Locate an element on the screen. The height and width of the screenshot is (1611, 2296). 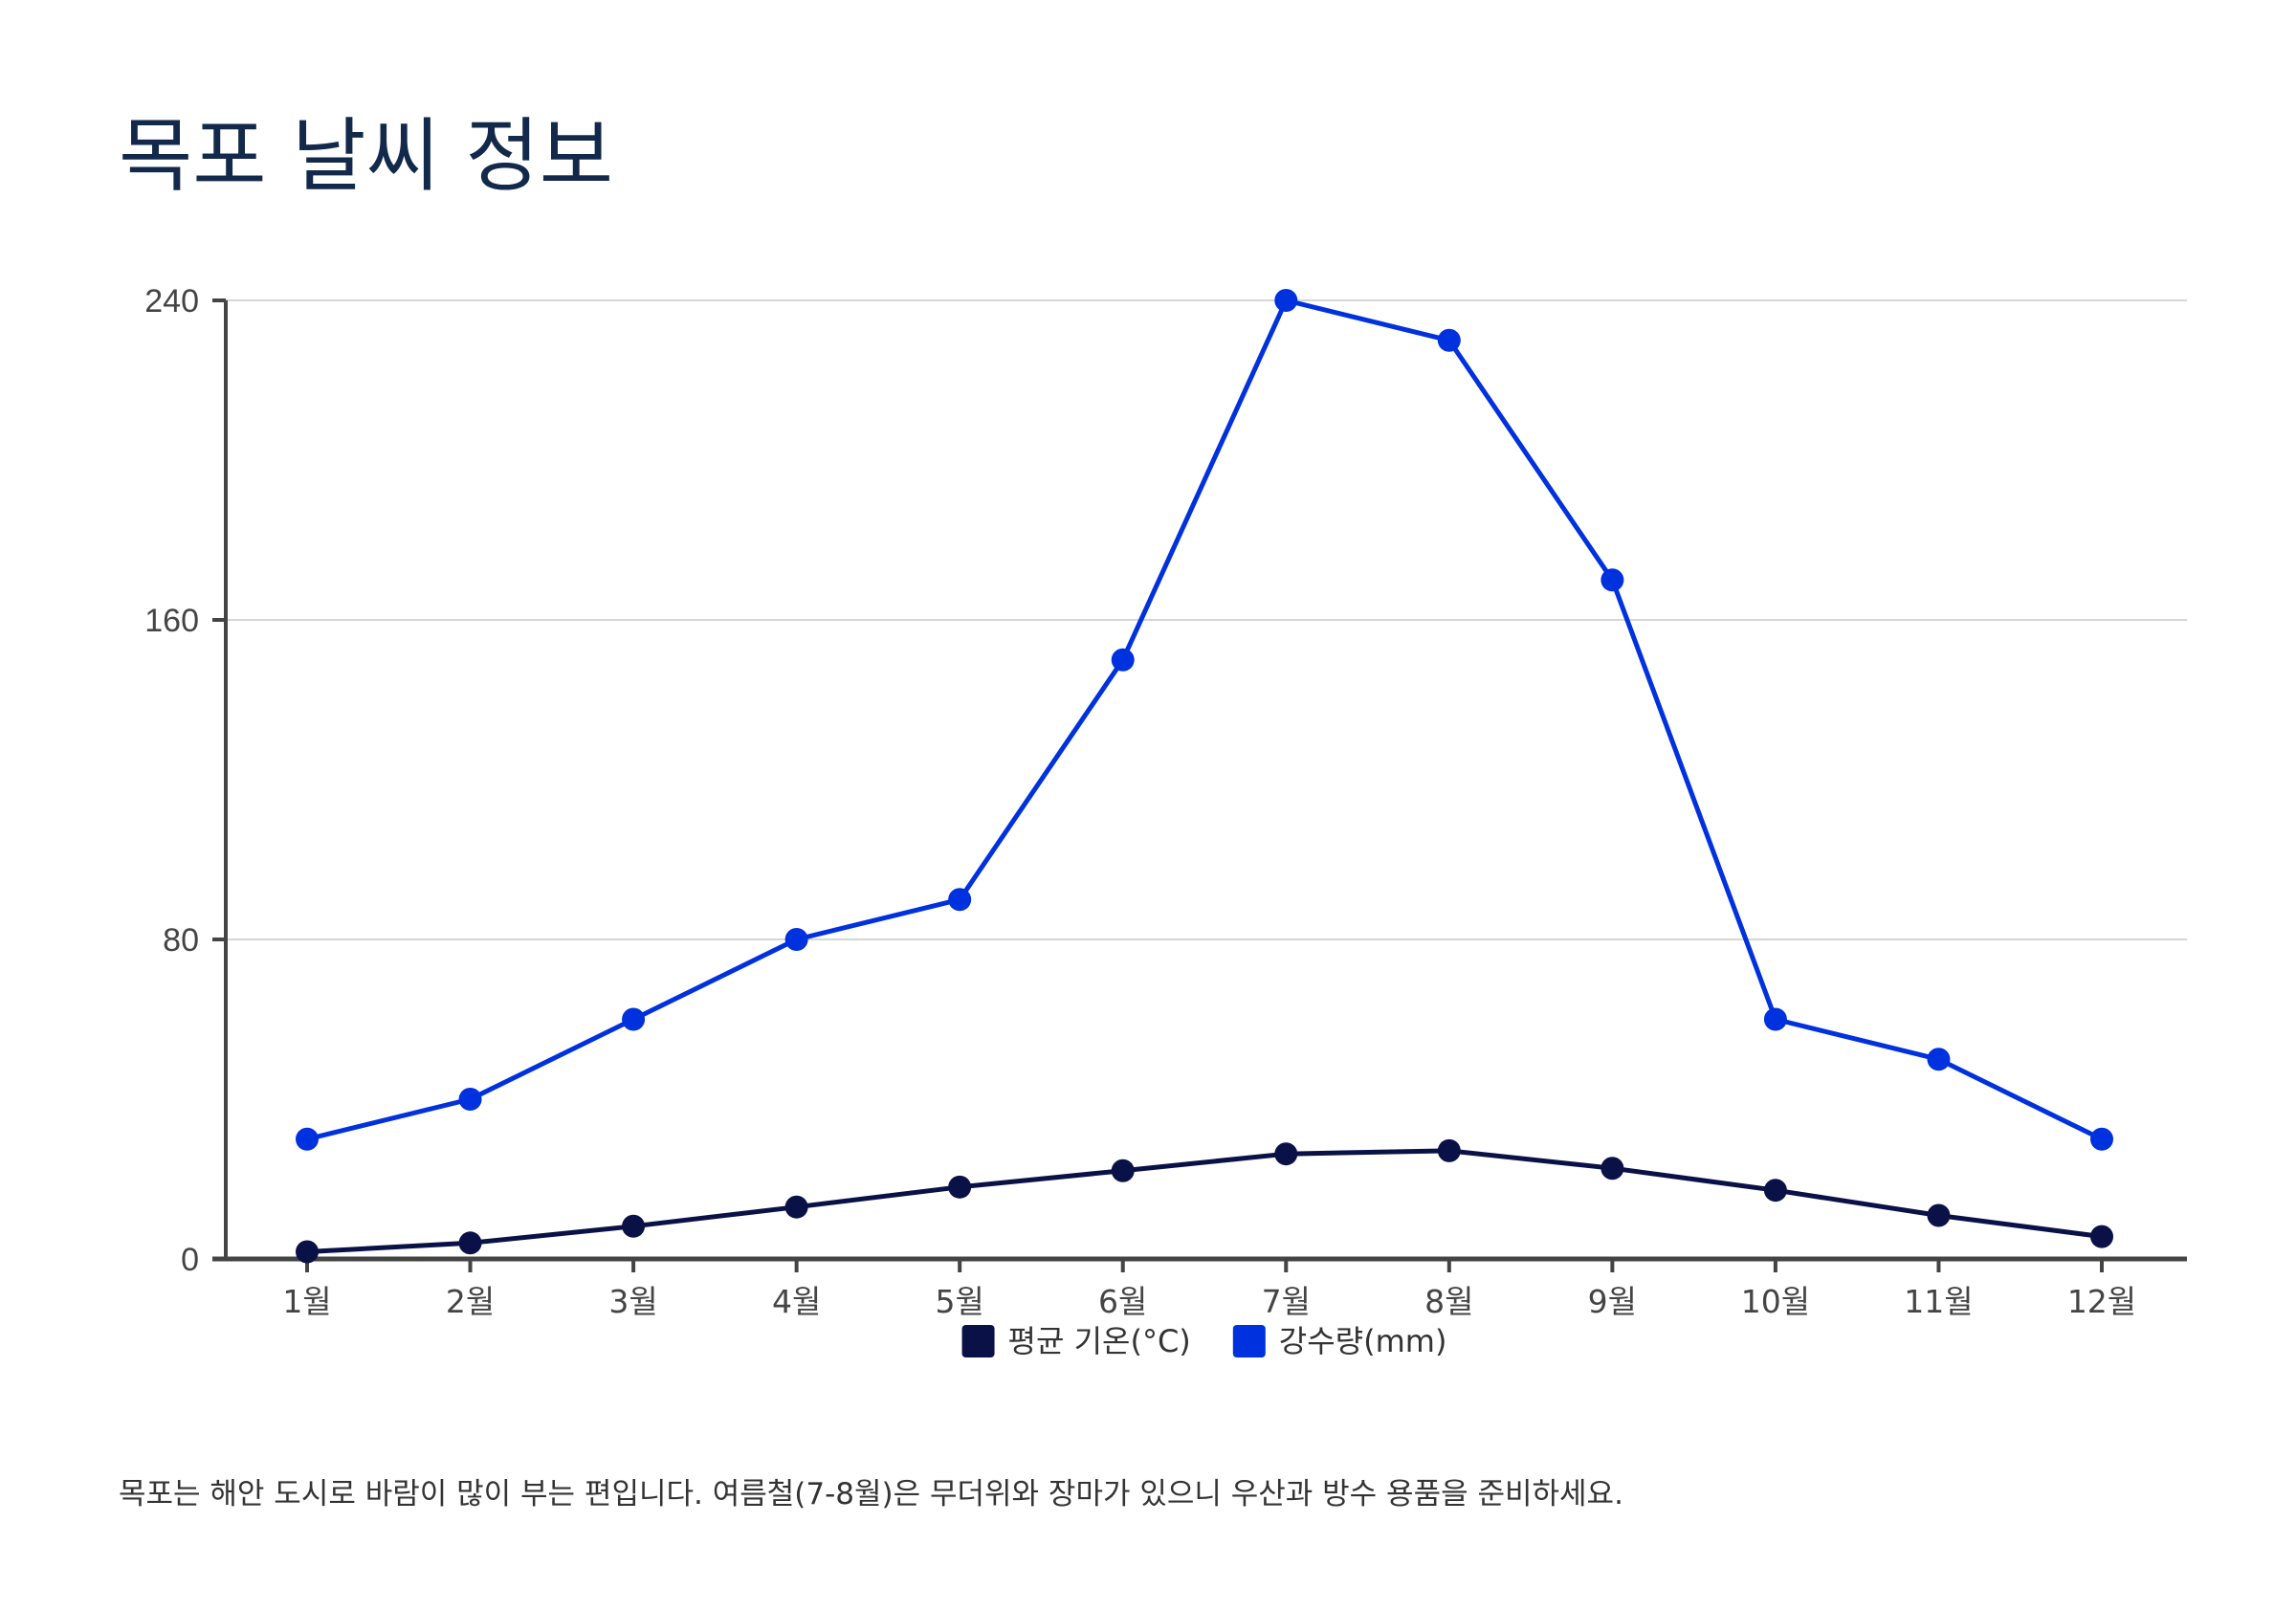
y-tick-label: 0 is located at coordinates (190, 1260).